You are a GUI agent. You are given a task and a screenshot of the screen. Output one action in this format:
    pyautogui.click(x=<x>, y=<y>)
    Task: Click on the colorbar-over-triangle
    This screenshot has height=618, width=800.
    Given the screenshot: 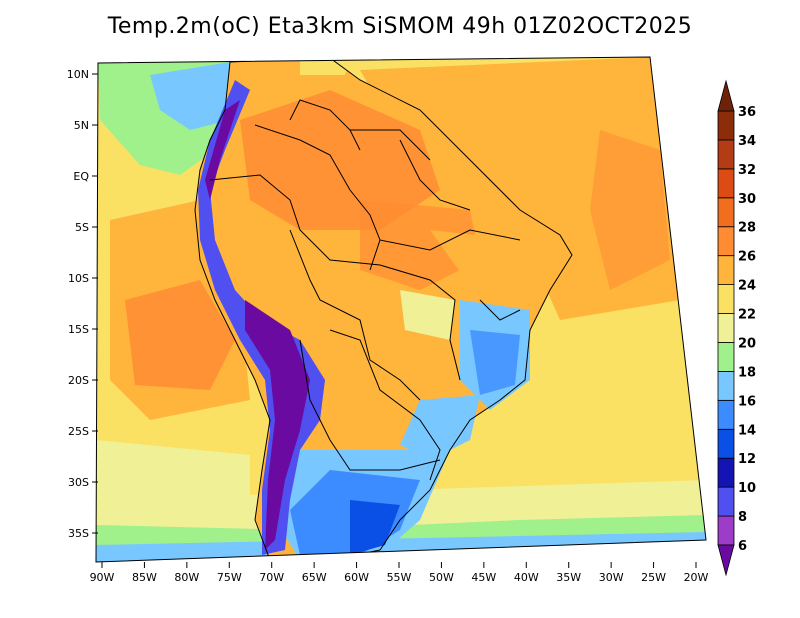 What is the action you would take?
    pyautogui.click(x=726, y=95)
    